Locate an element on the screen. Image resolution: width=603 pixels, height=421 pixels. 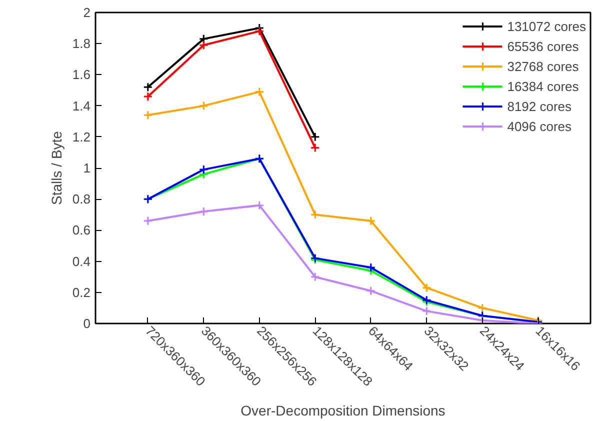
y-tick-label: 1.6 is located at coordinates (81, 74).